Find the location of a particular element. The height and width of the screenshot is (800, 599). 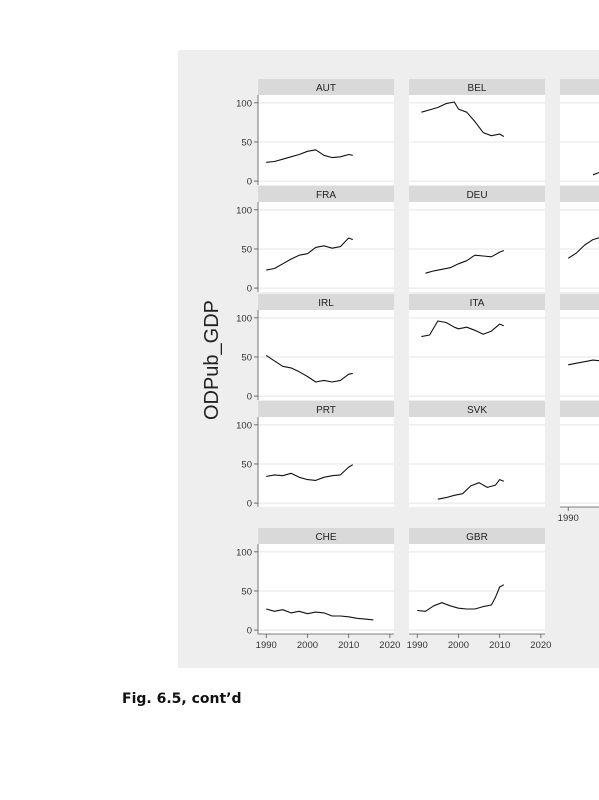

panel-title: GBR is located at coordinates (477, 537).